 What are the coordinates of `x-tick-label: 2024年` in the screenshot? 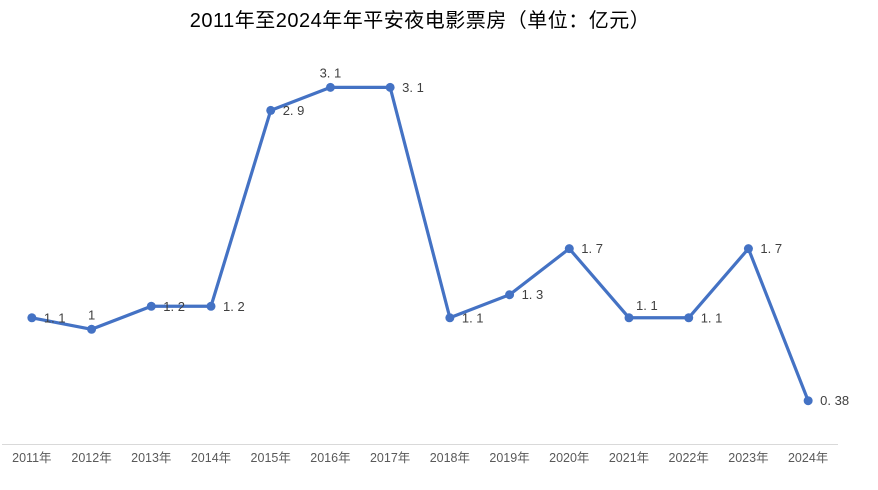 It's located at (808, 458).